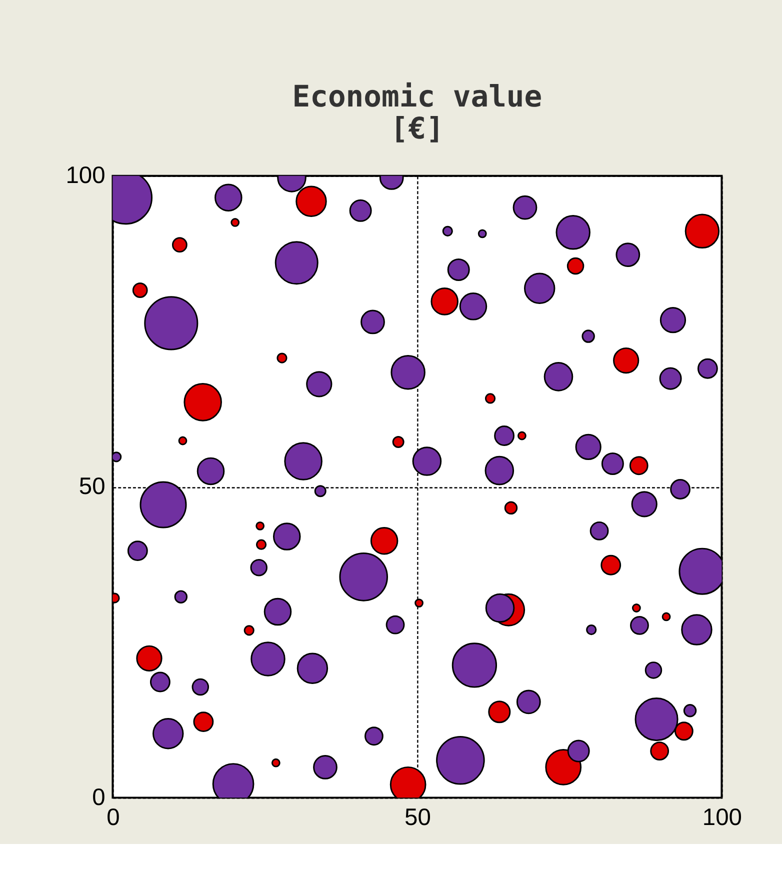 The height and width of the screenshot is (879, 782). What do you see at coordinates (722, 817) in the screenshot?
I see `x-tick-label: 100` at bounding box center [722, 817].